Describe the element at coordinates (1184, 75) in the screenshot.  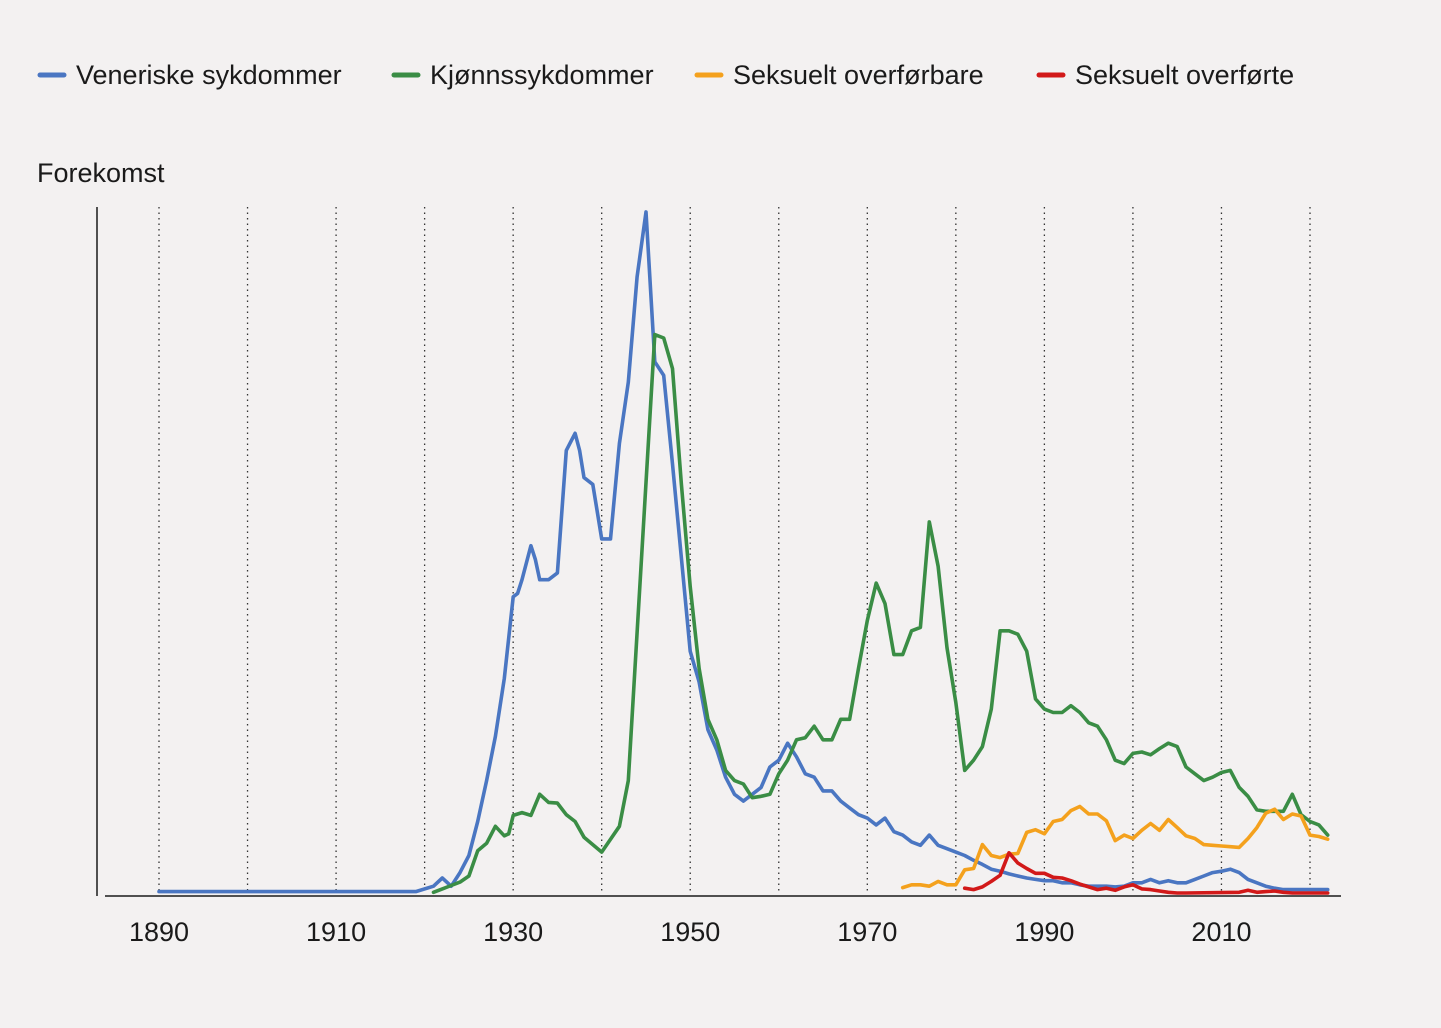
I see `legend-label: Seksuelt overførte` at that location.